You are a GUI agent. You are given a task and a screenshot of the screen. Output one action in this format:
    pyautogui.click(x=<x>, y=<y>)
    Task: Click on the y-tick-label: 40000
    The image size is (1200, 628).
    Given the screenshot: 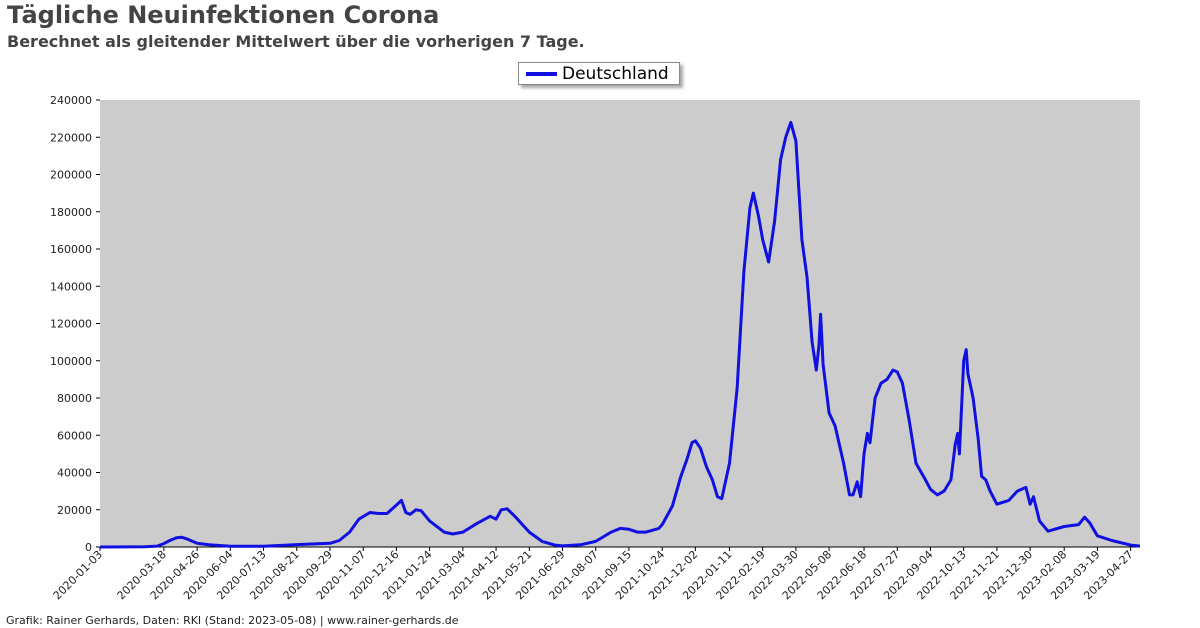 What is the action you would take?
    pyautogui.click(x=74, y=473)
    